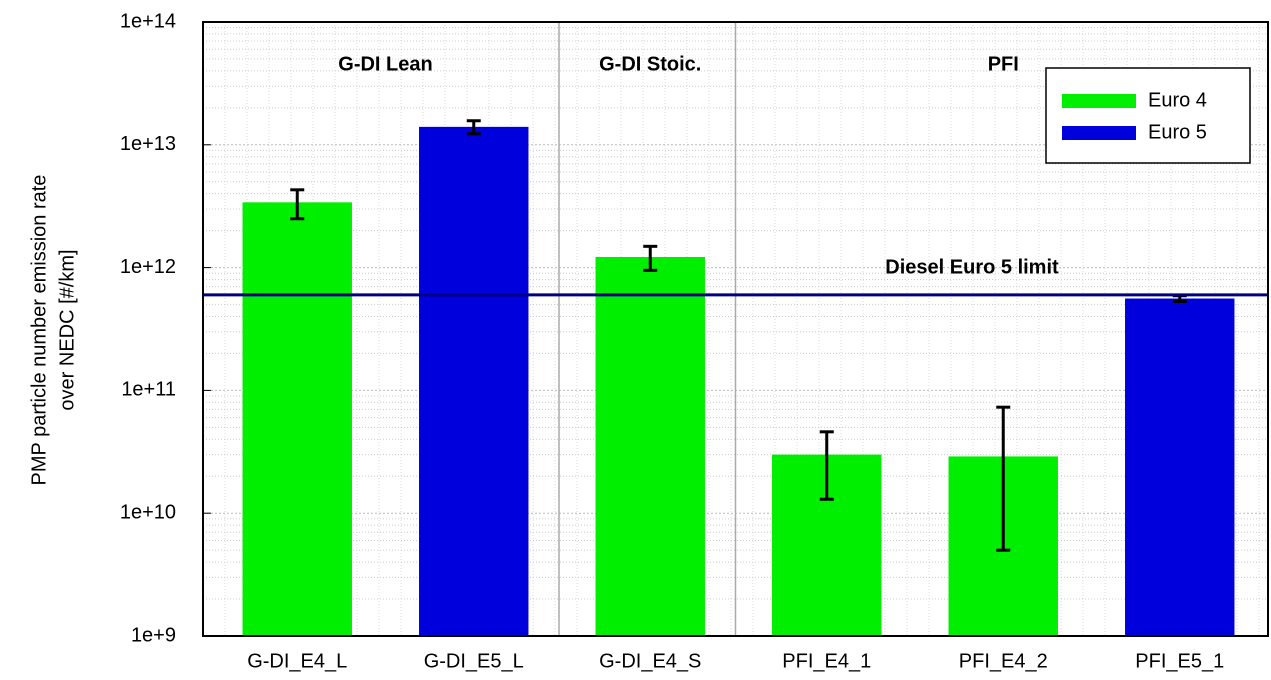  What do you see at coordinates (297, 661) in the screenshot?
I see `x-tick-label: G-DI_E4_L` at bounding box center [297, 661].